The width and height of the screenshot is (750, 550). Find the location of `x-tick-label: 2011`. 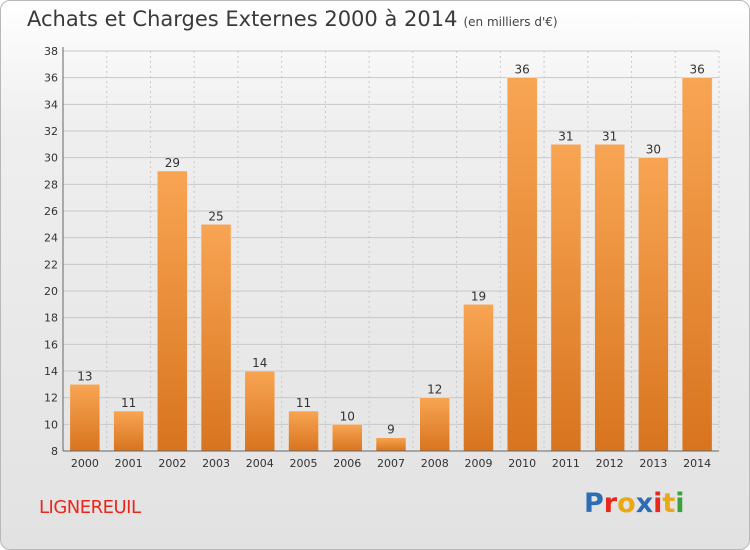

x-tick-label: 2011 is located at coordinates (566, 463).